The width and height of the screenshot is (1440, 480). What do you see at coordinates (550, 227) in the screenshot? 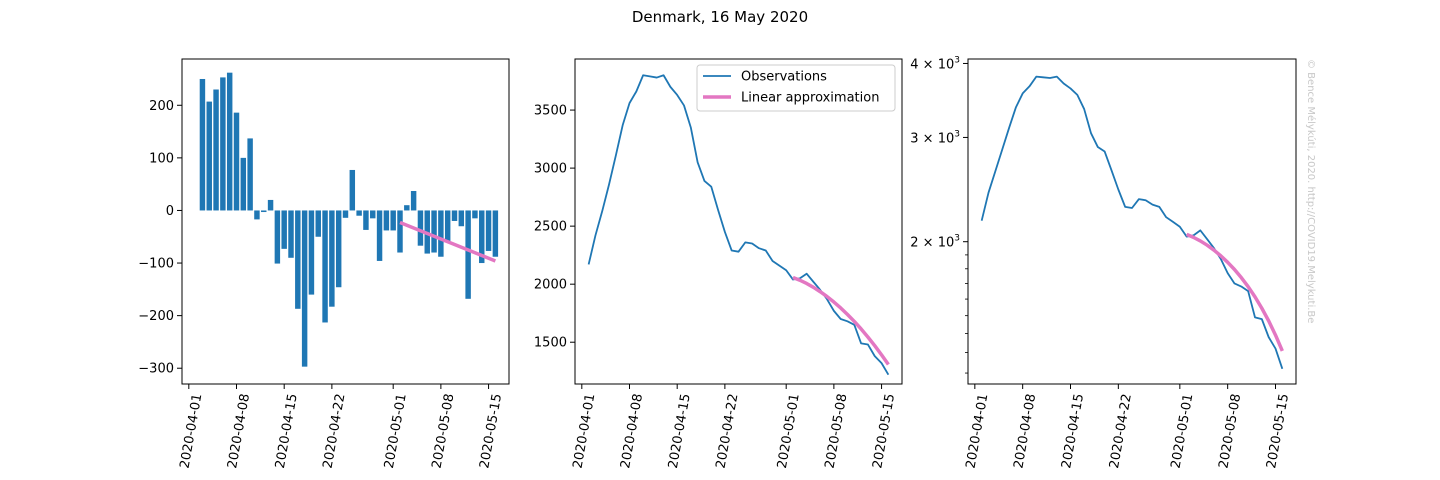
I see `y-tick-label: 2500` at bounding box center [550, 227].